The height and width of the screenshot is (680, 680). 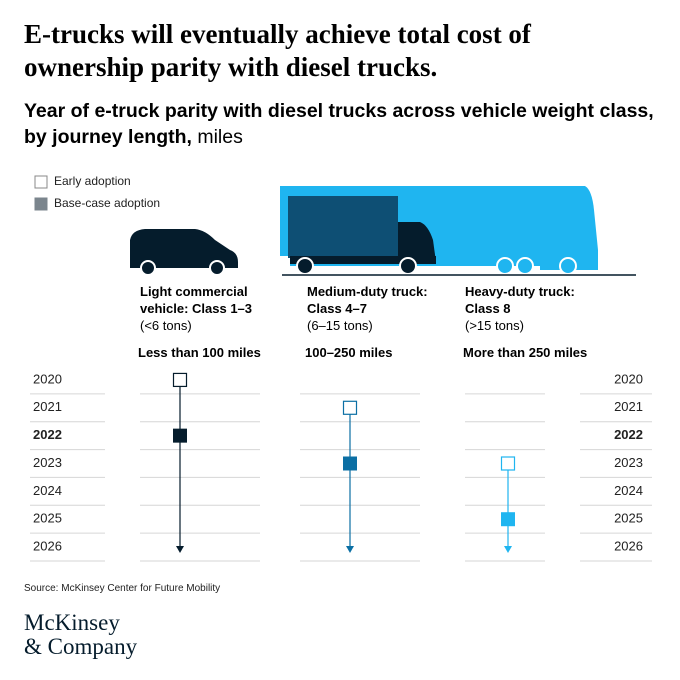 What do you see at coordinates (72, 622) in the screenshot?
I see `logo-line: McKinsey` at bounding box center [72, 622].